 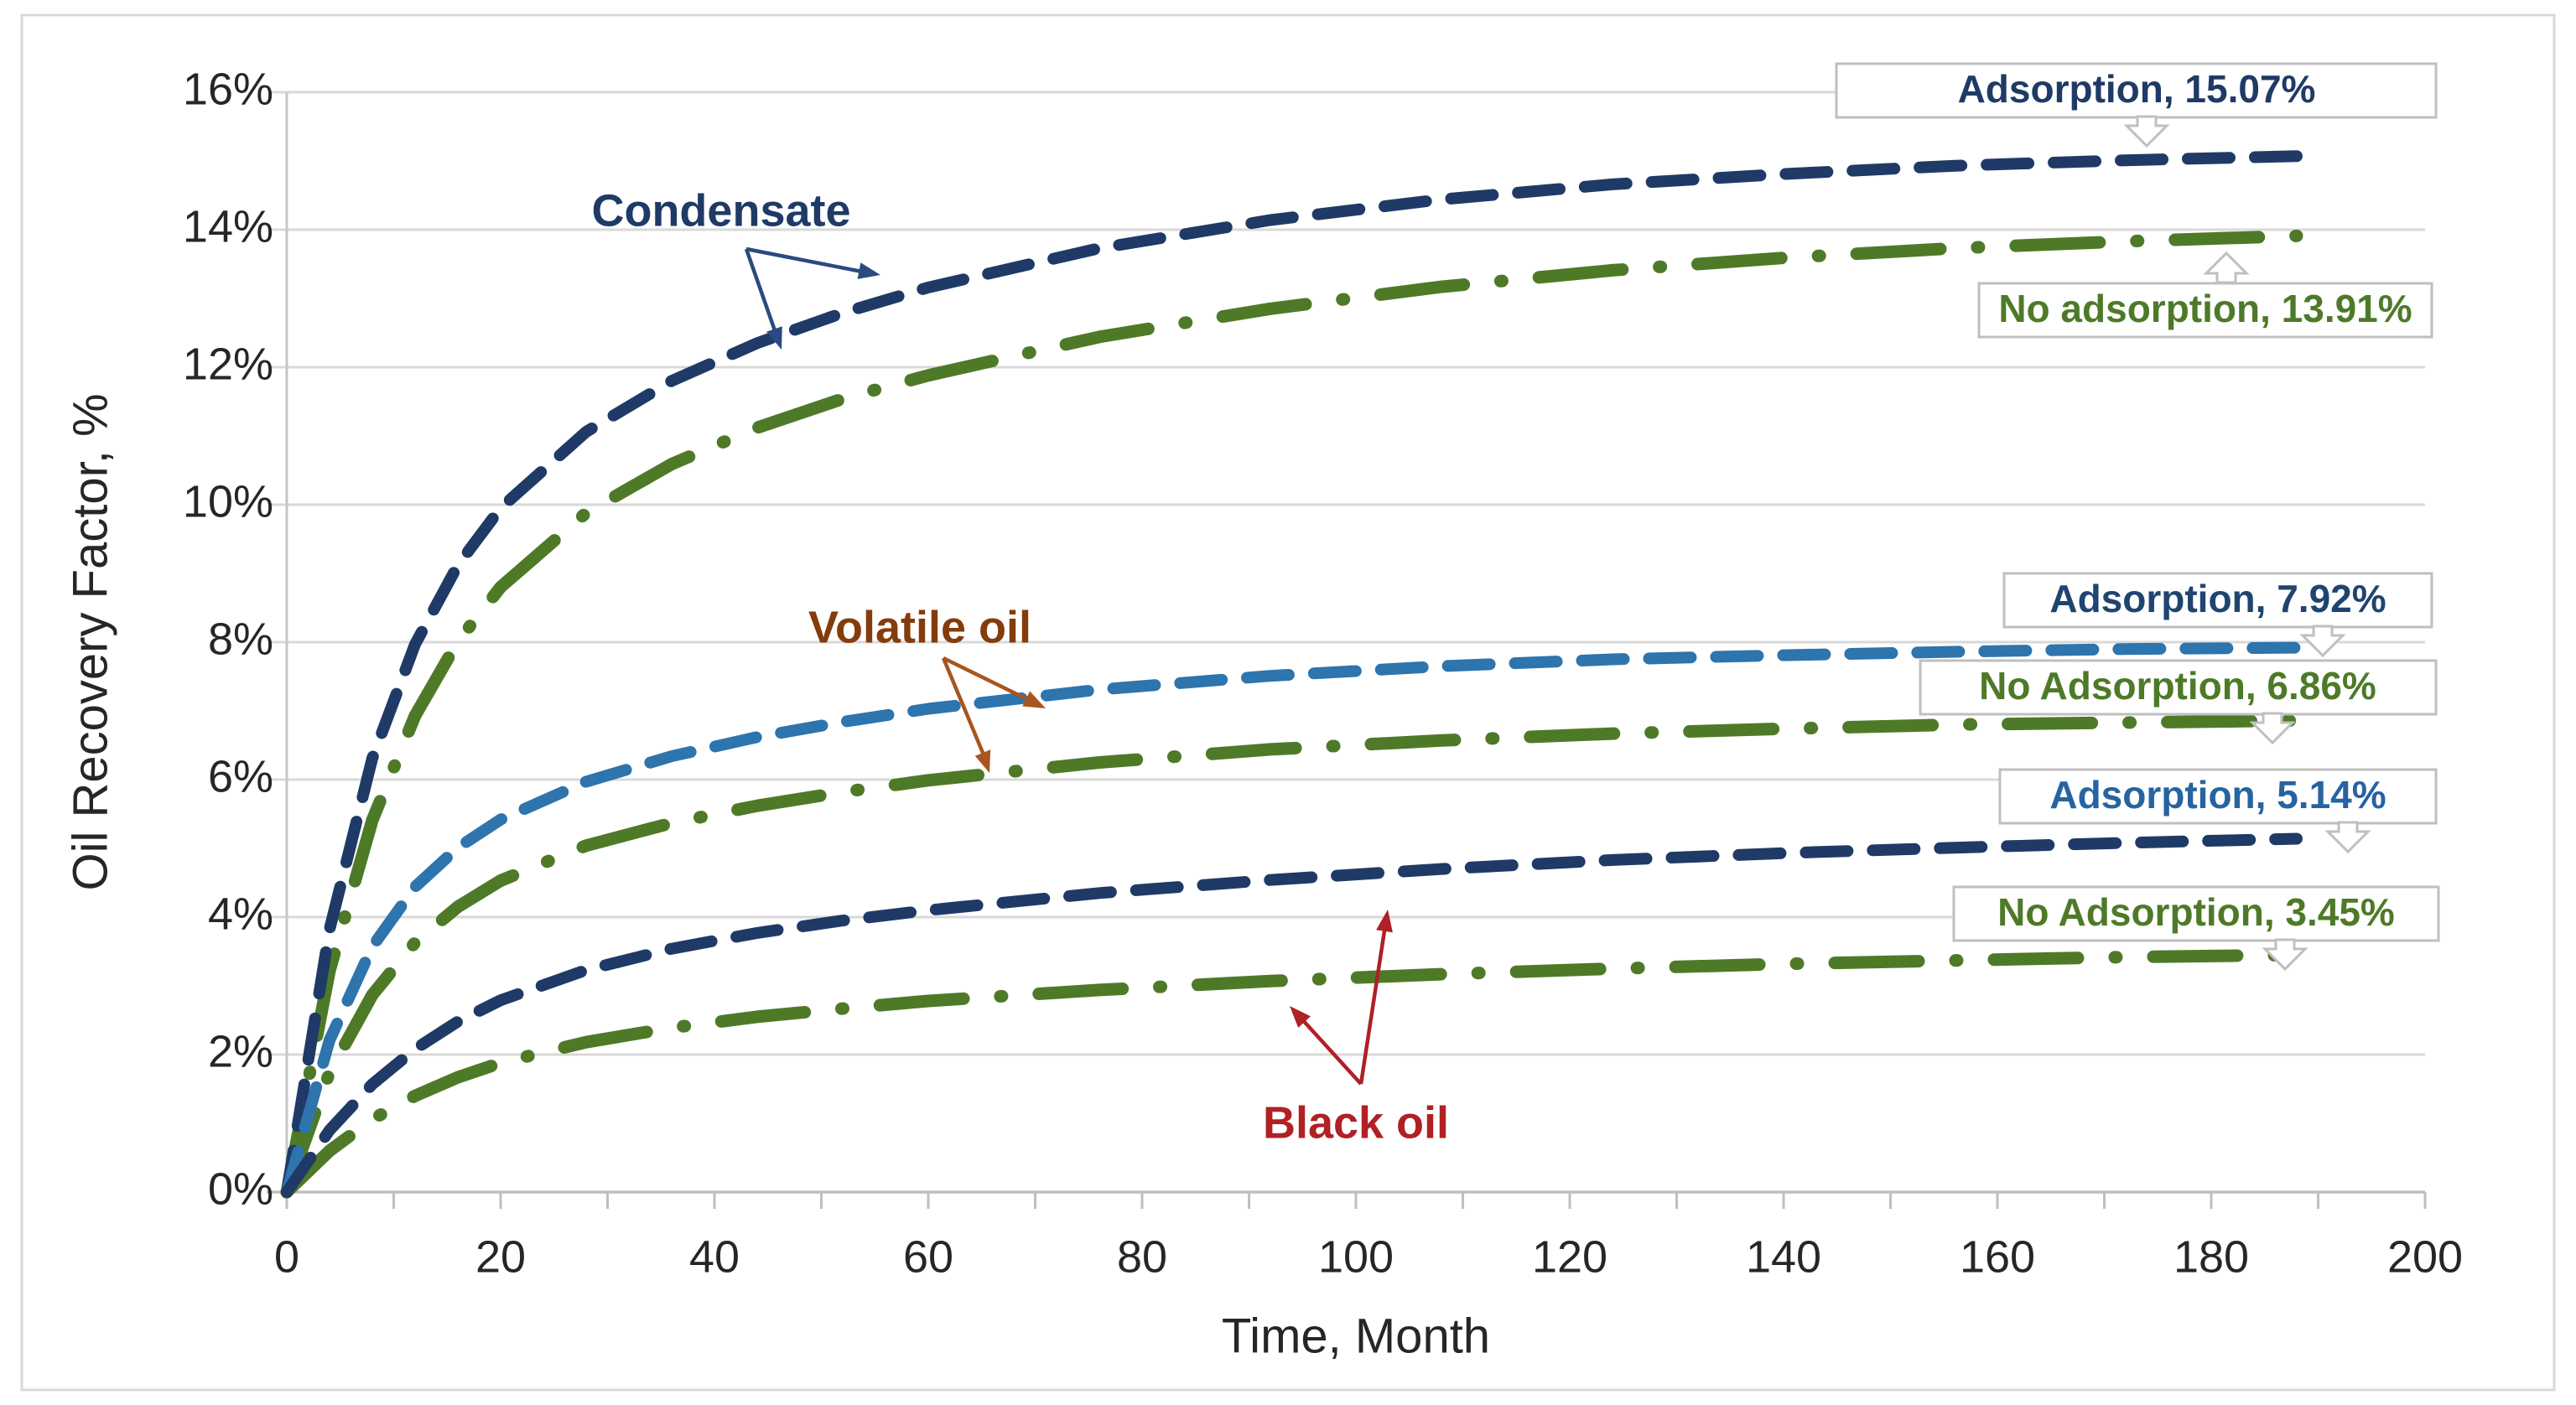 I want to click on series-label-group-volatile-oil: Volatile oil, so click(x=927, y=687).